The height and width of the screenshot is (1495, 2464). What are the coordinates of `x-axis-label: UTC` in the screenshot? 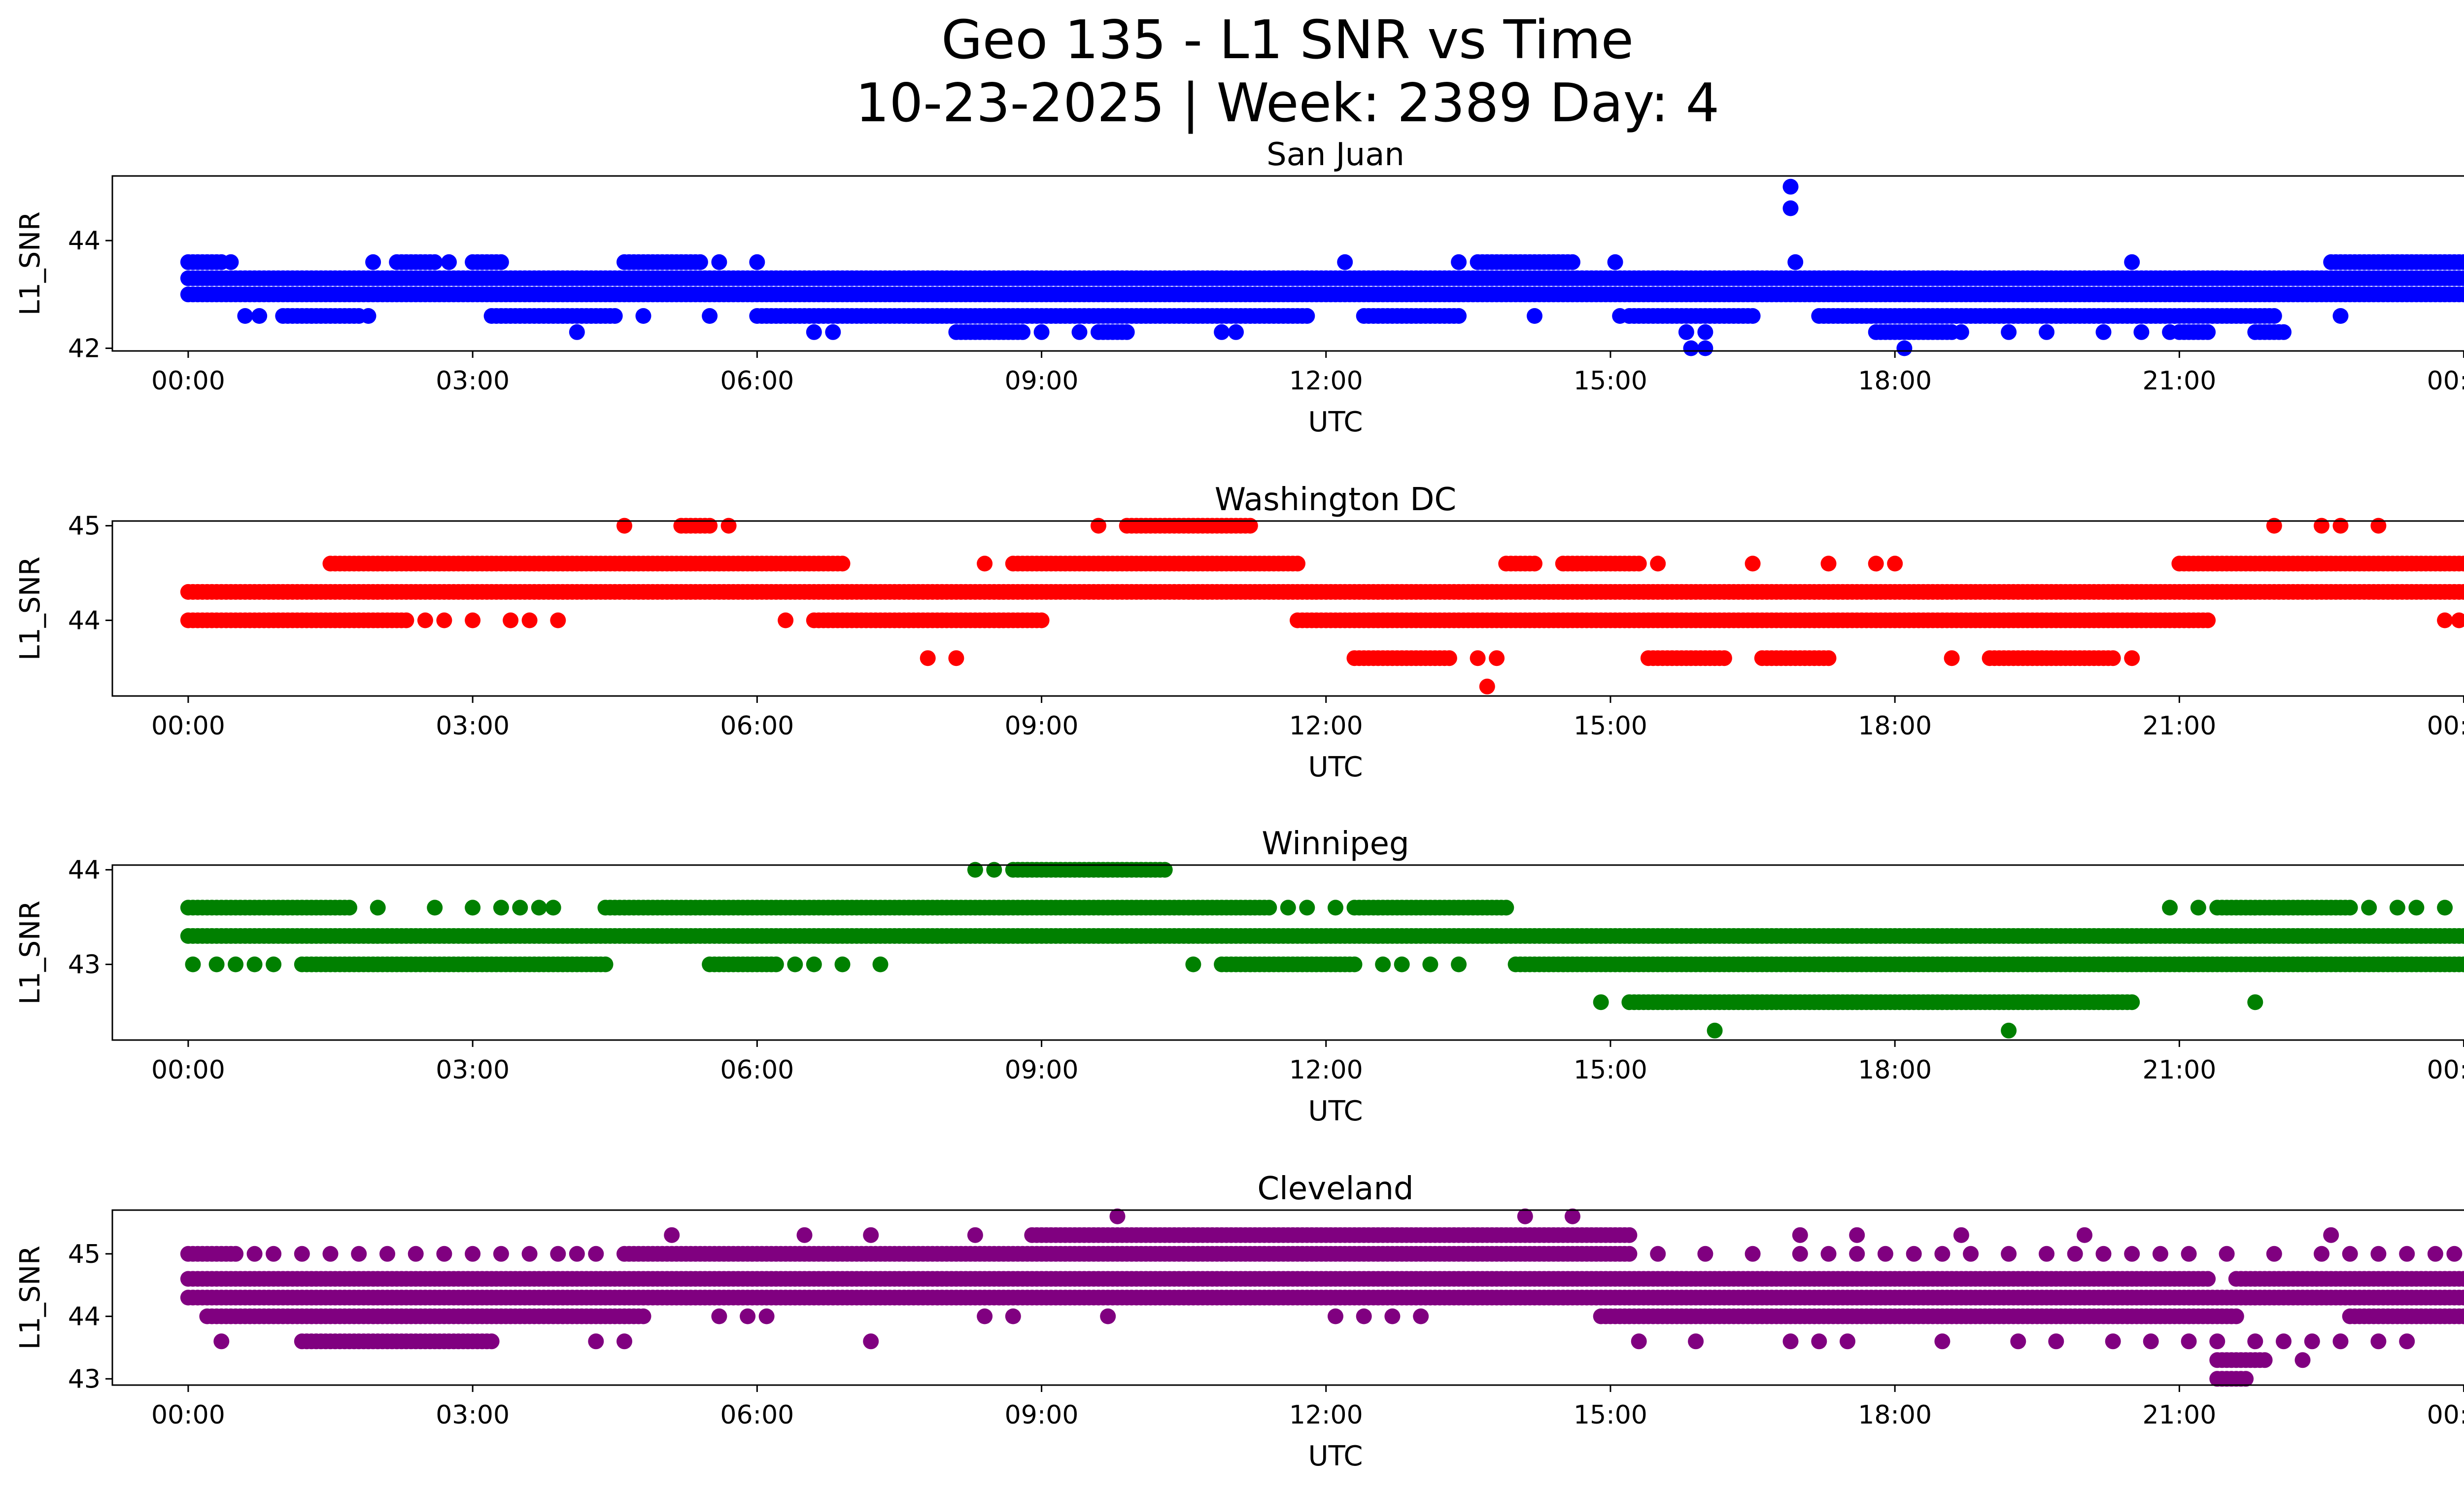 It's located at (1335, 422).